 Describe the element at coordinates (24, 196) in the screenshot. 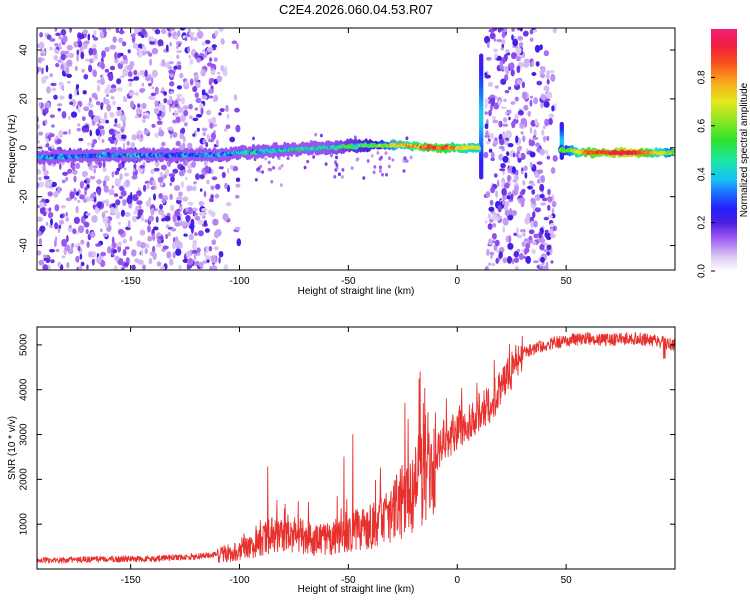

I see `y-tick-label: -20` at that location.